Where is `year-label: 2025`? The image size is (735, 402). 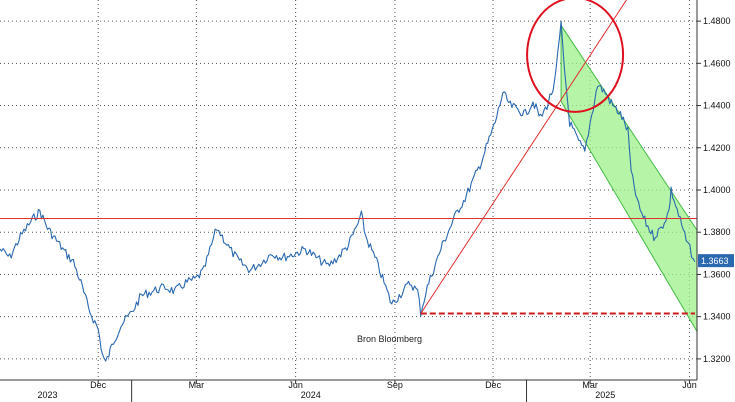 year-label: 2025 is located at coordinates (605, 395).